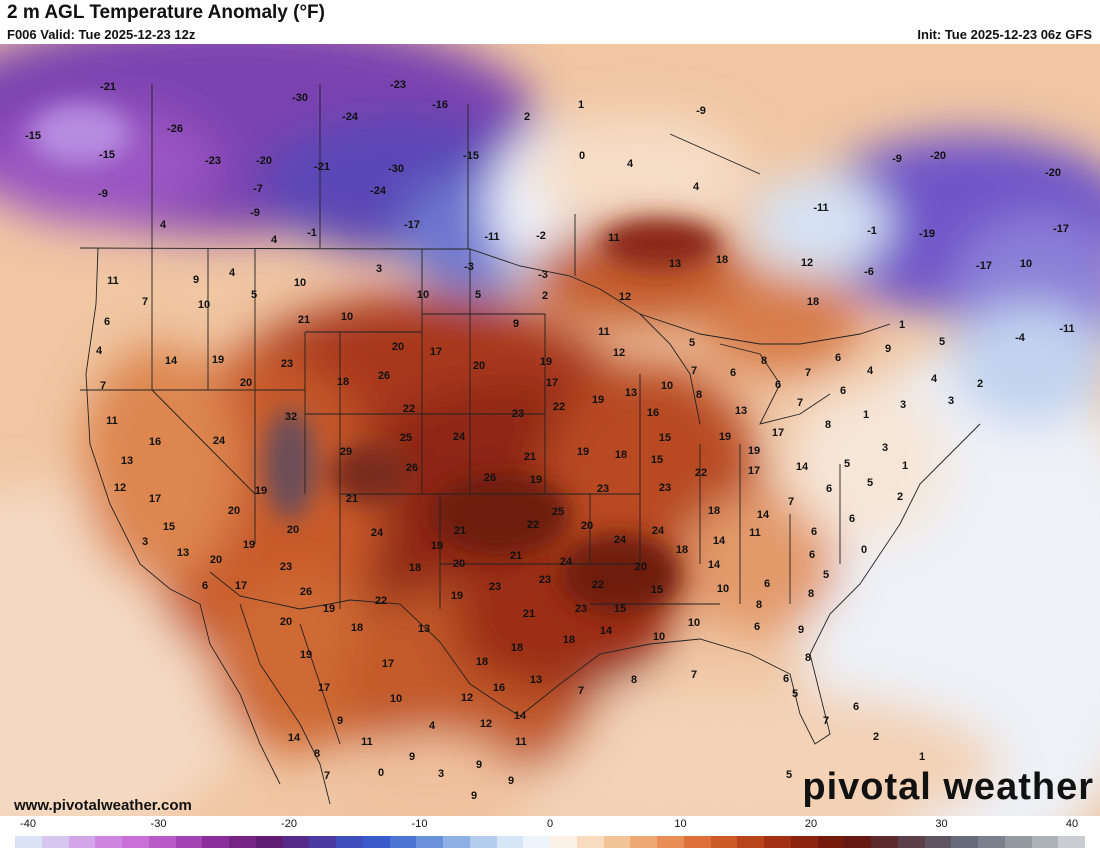 Image resolution: width=1100 pixels, height=850 pixels. What do you see at coordinates (258, 189) in the screenshot?
I see `anomaly-value-label: -7` at bounding box center [258, 189].